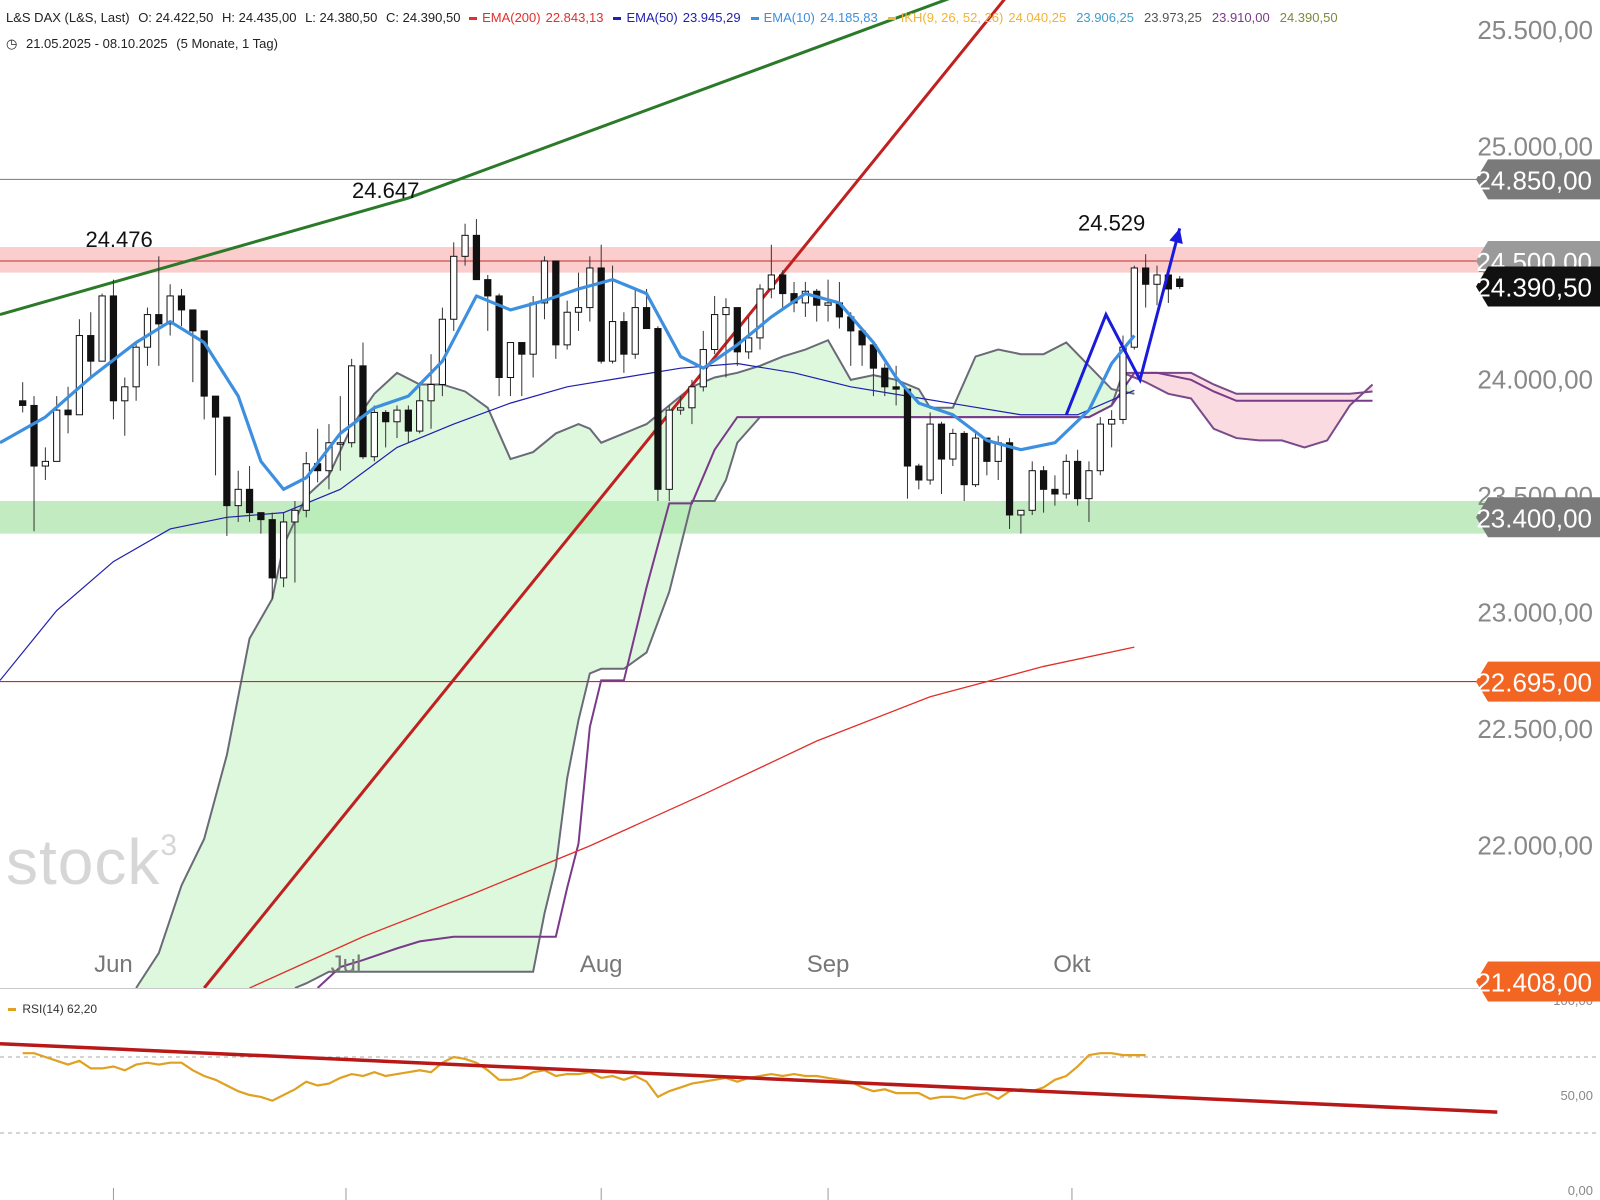 The width and height of the screenshot is (1600, 1200). What do you see at coordinates (1175, 17) in the screenshot?
I see `indicator-legend-item: 23.973,25` at bounding box center [1175, 17].